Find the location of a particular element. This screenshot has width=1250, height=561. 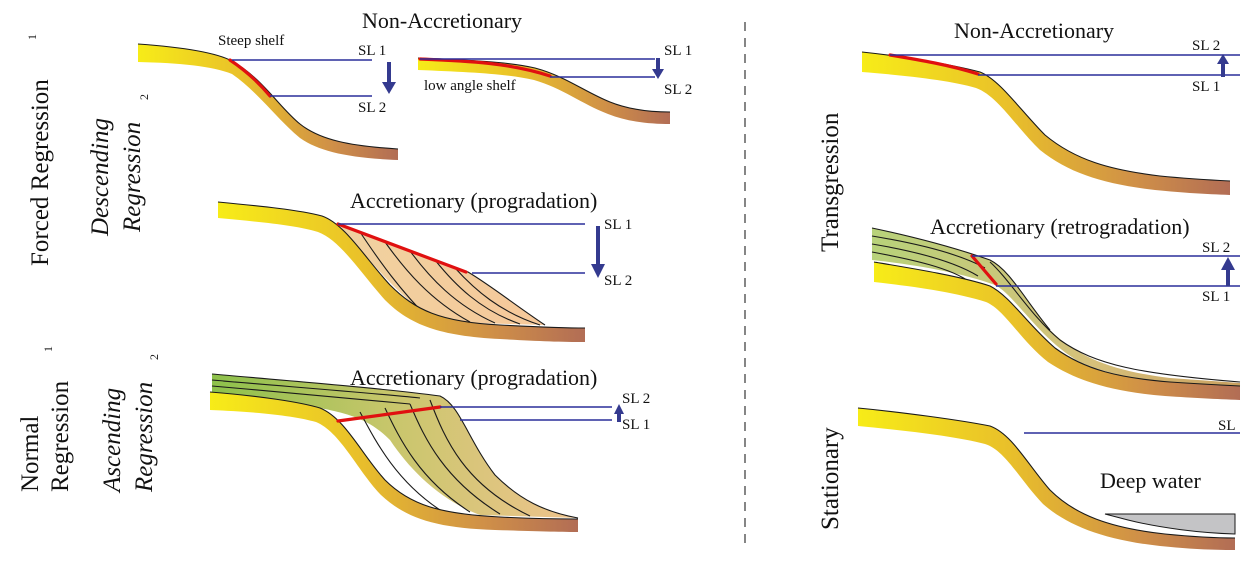

svg-text: Descending is located at coordinates (100, 177).